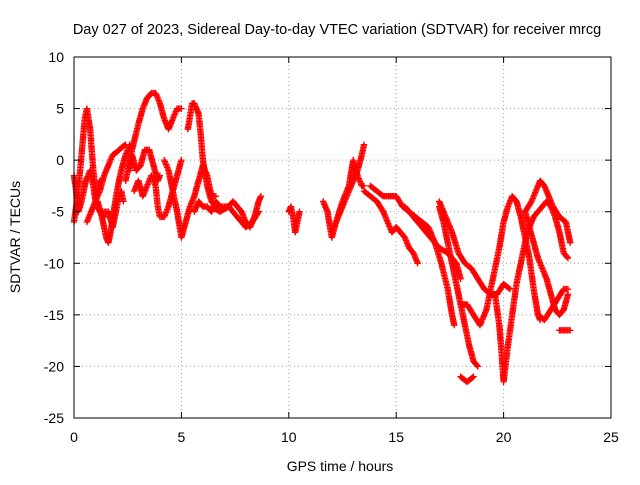  What do you see at coordinates (60, 109) in the screenshot?
I see `y-tick-label: 5` at bounding box center [60, 109].